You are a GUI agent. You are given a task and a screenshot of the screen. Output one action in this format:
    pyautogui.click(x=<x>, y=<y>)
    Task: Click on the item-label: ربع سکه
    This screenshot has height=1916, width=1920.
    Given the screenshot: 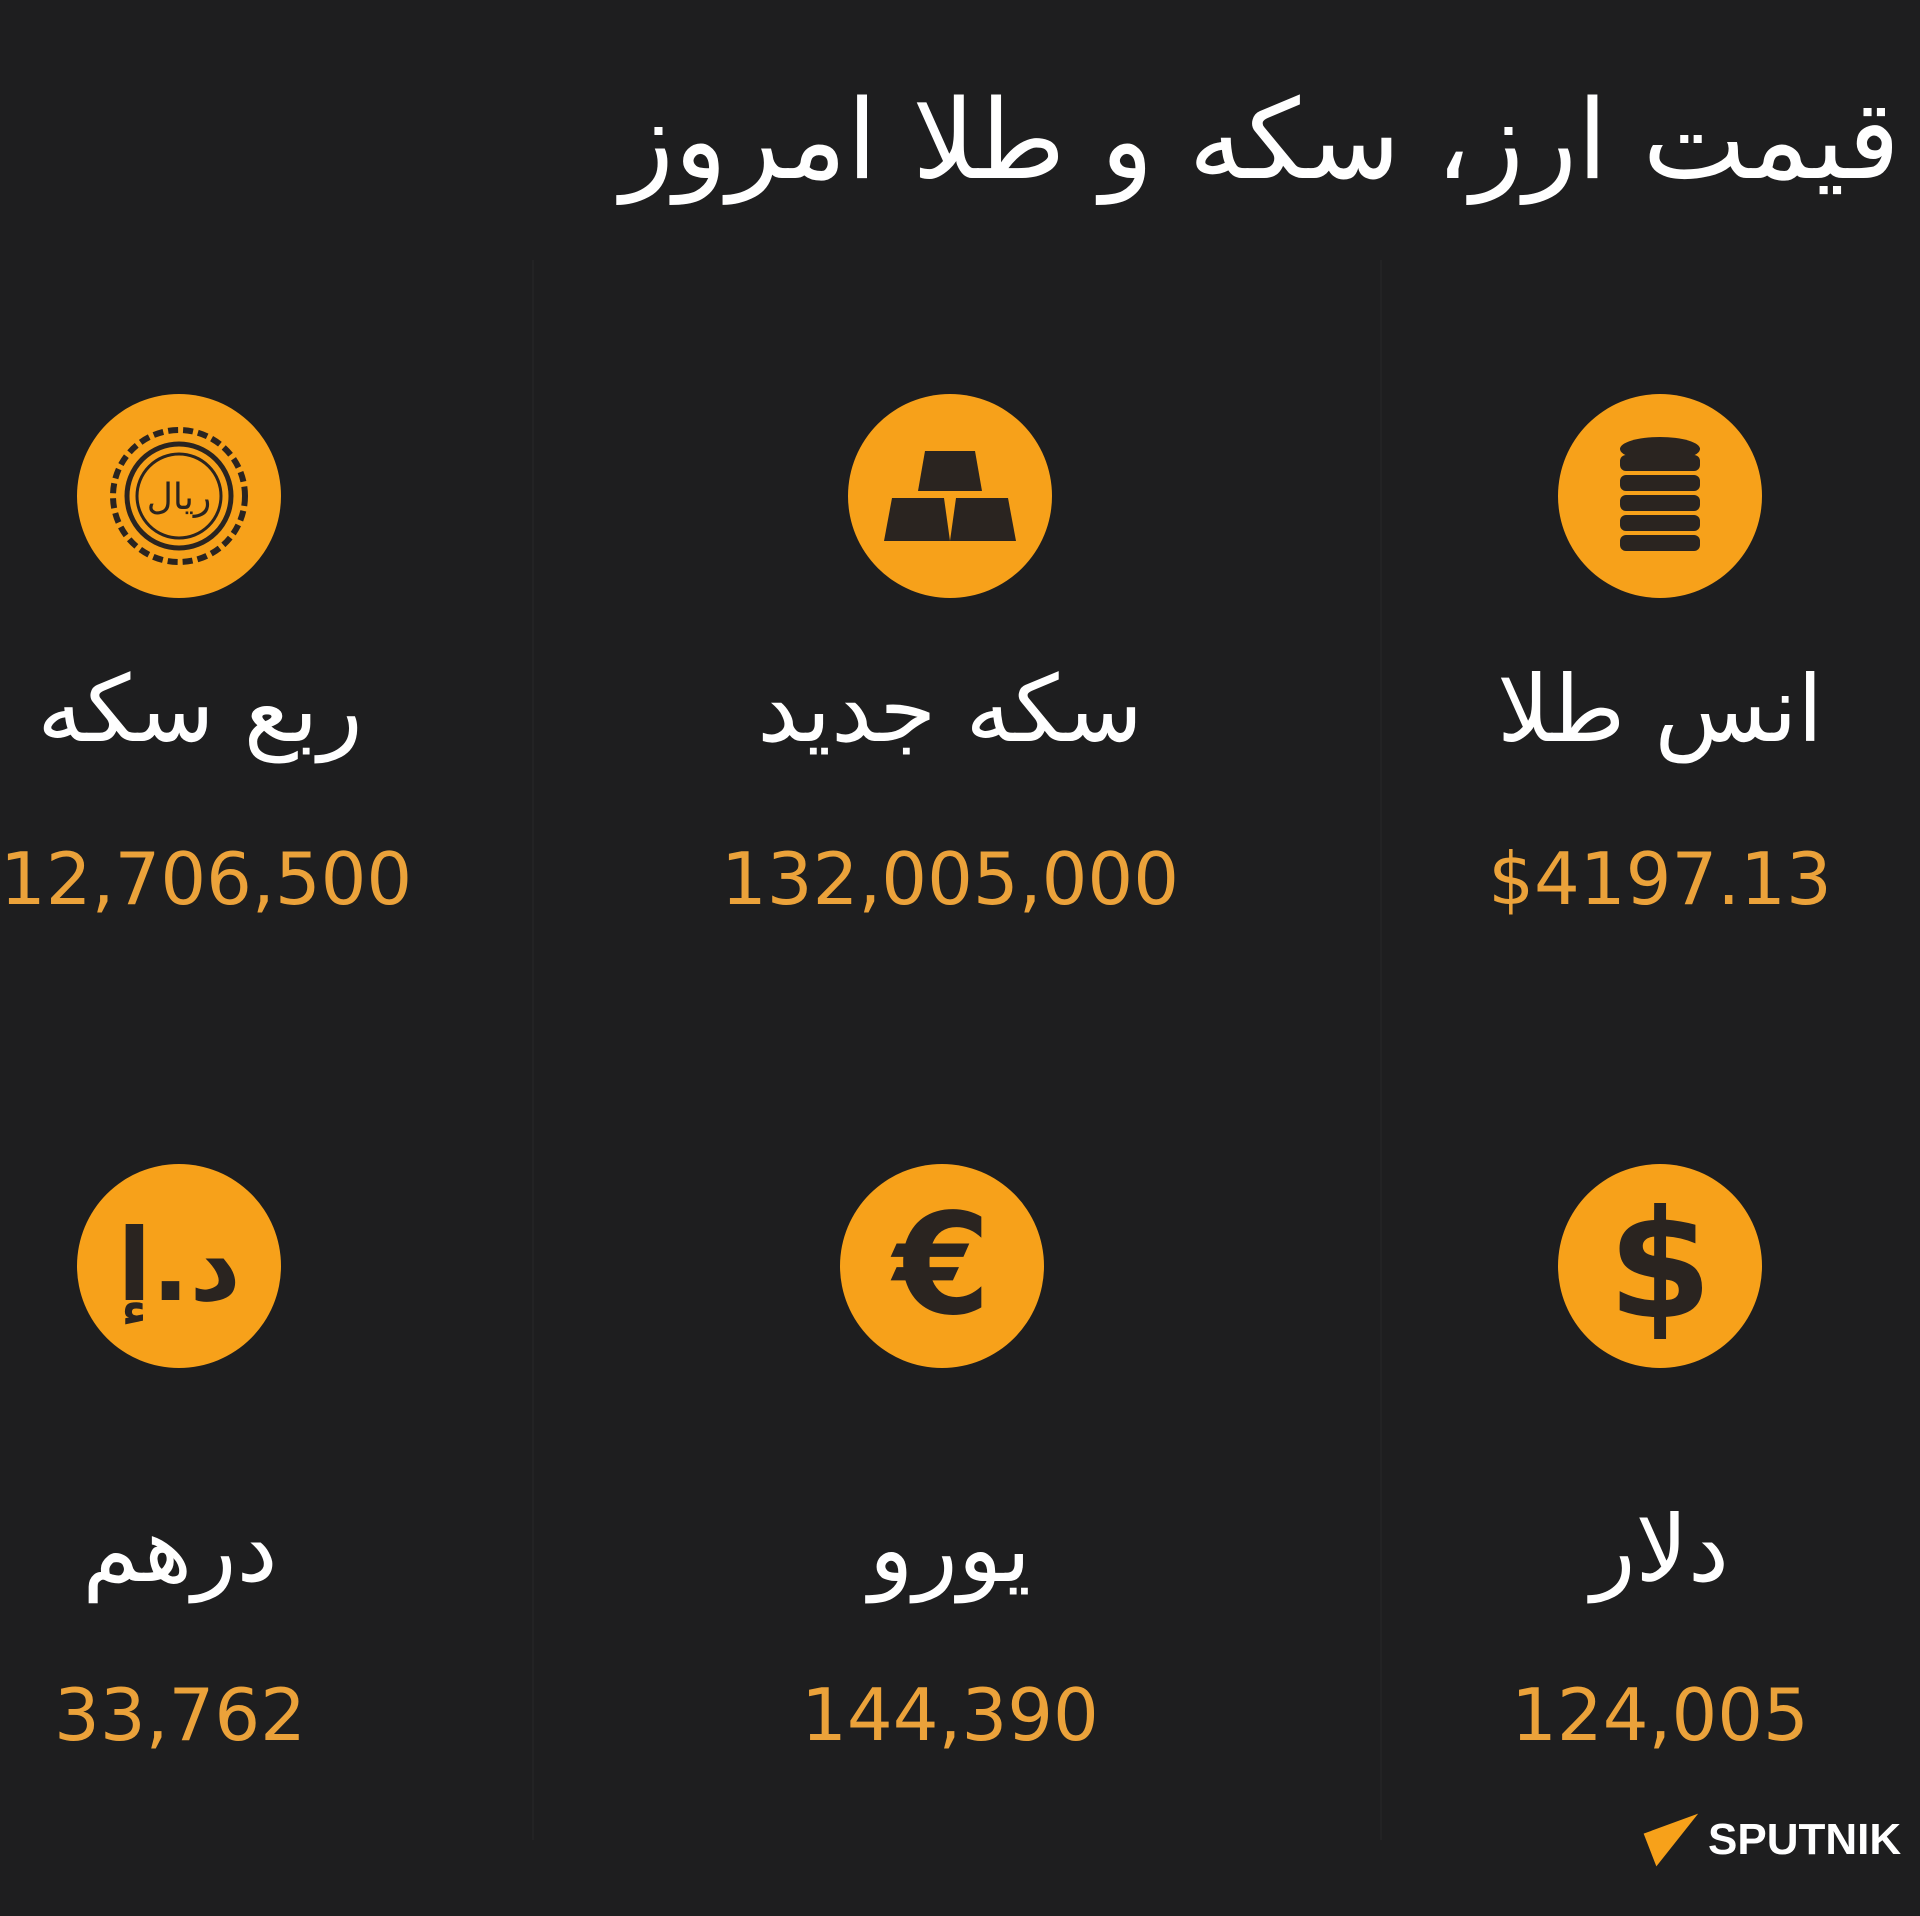 What is the action you would take?
    pyautogui.click(x=200, y=709)
    